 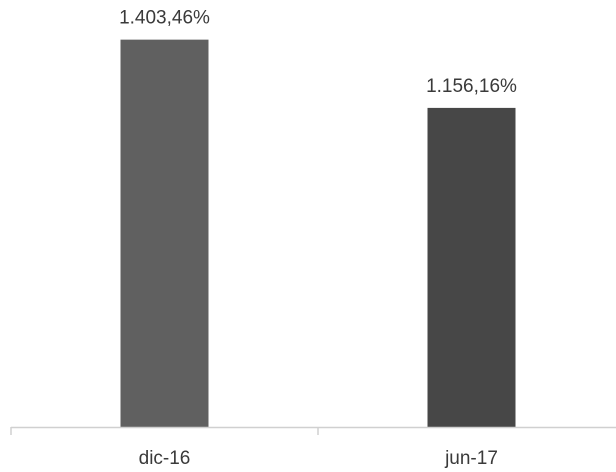 I want to click on data-label-dic-16: 1.403,46%, so click(x=164, y=18).